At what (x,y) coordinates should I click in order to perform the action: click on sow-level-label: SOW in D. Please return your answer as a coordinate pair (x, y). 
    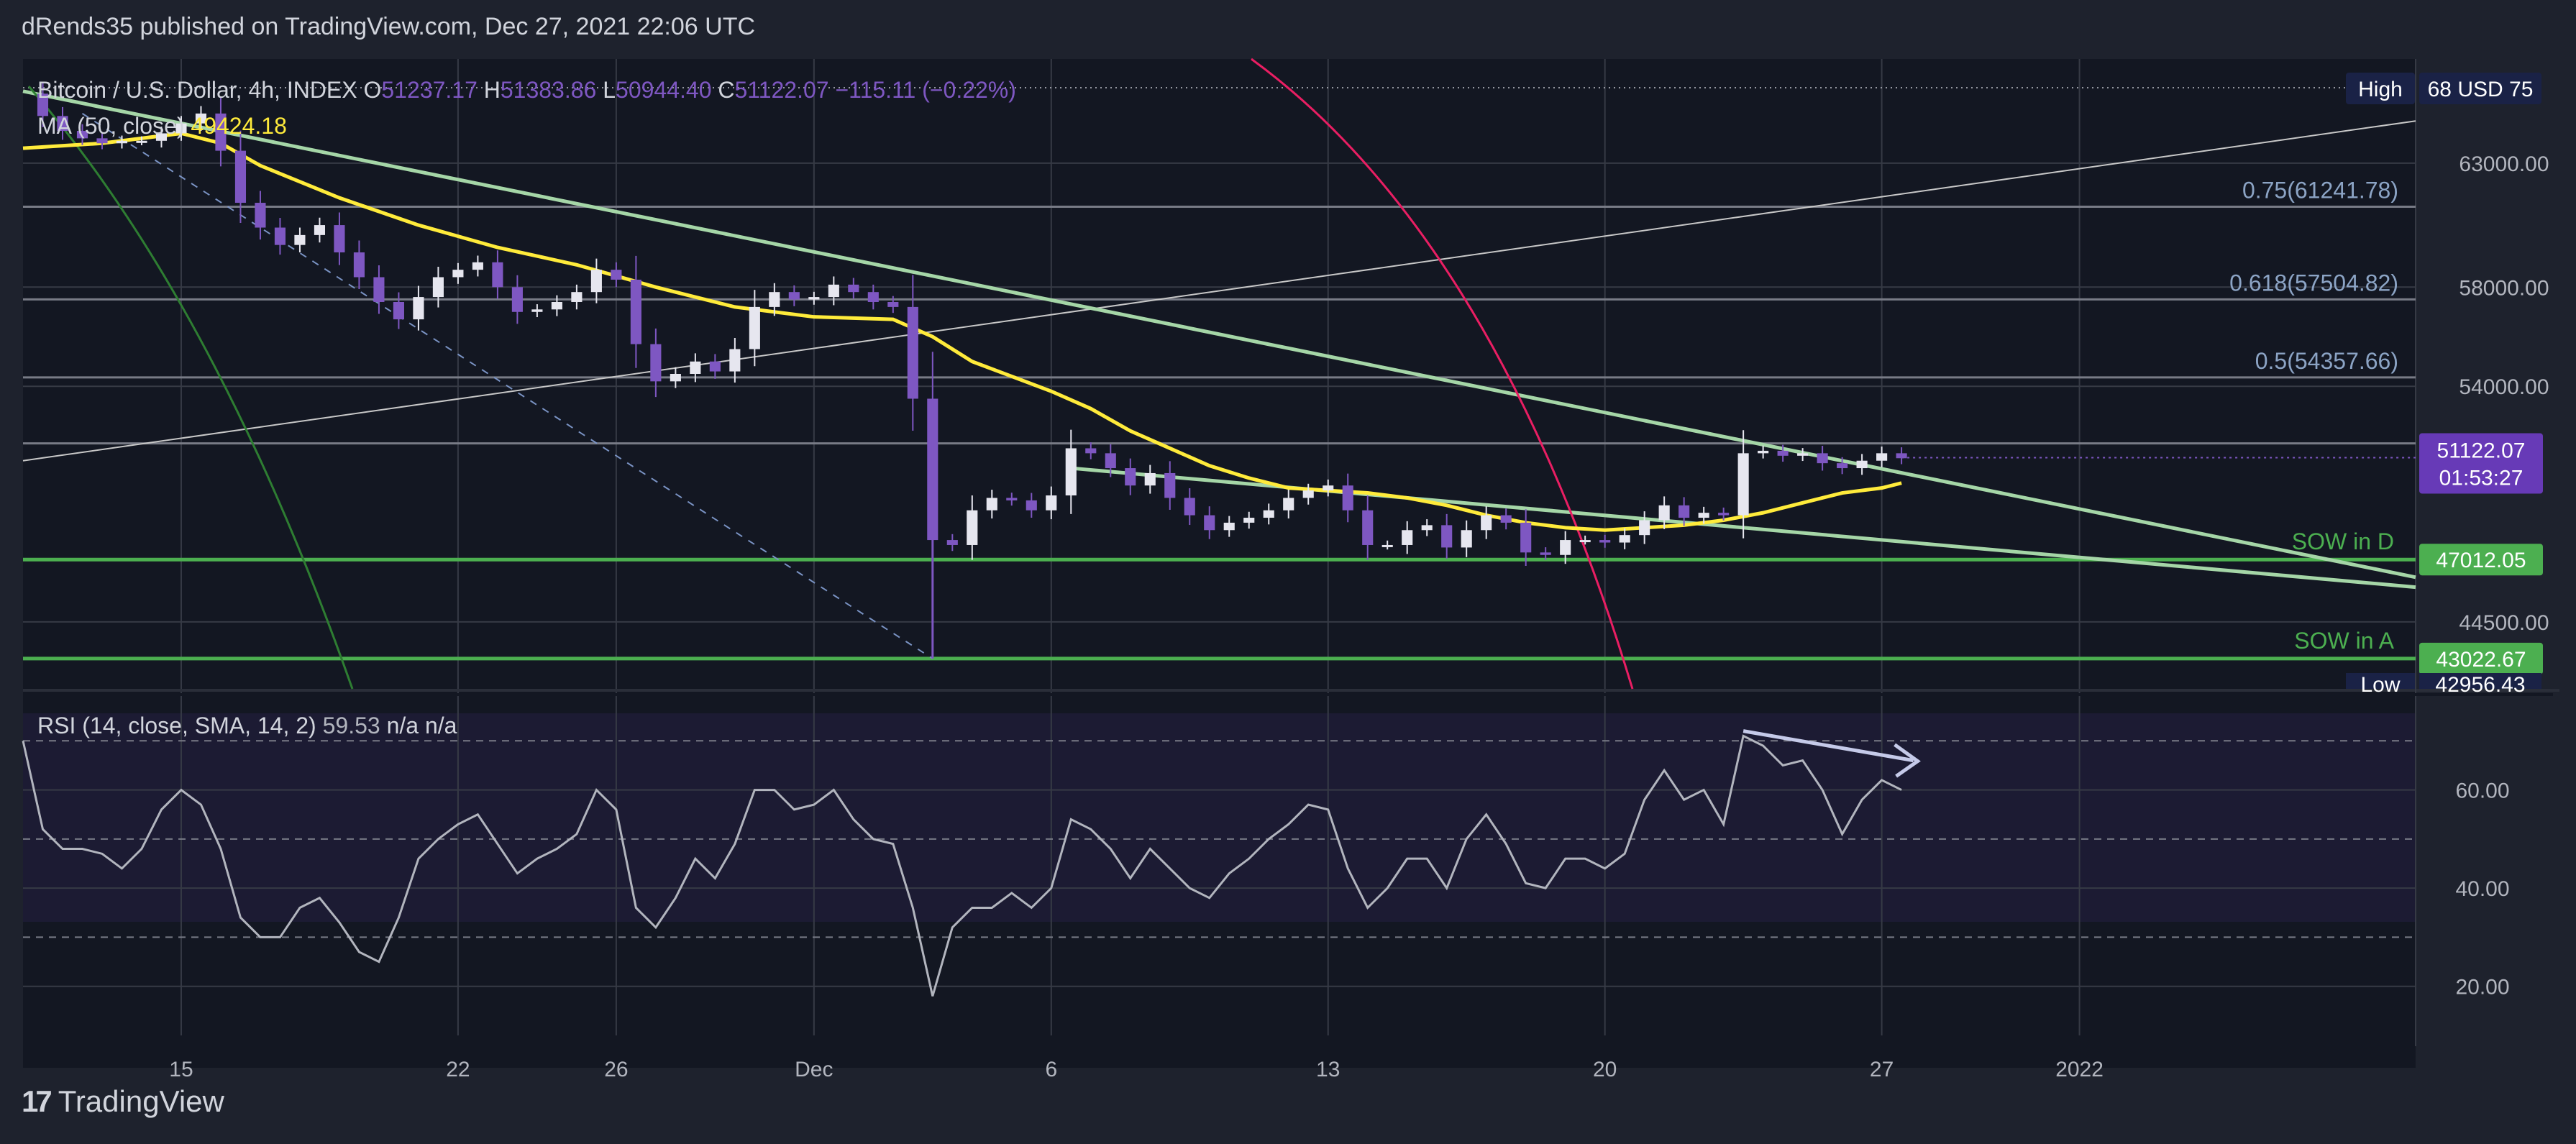
    Looking at the image, I should click on (2343, 541).